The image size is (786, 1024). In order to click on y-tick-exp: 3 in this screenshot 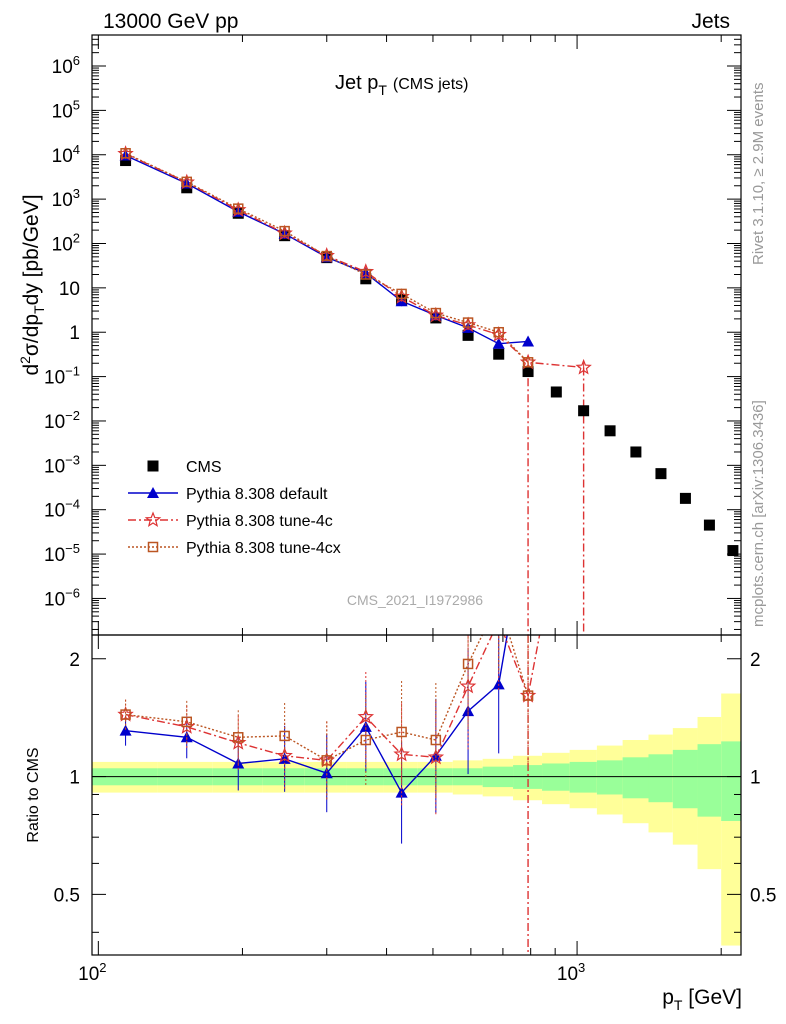, I will do `click(76, 193)`.